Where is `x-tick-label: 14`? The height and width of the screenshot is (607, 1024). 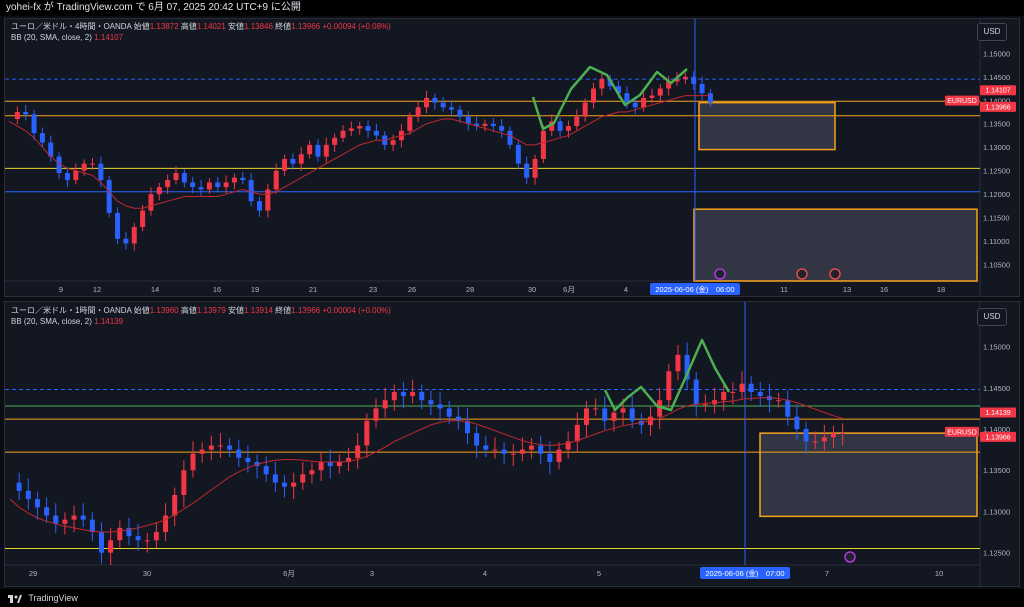 x-tick-label: 14 is located at coordinates (155, 289).